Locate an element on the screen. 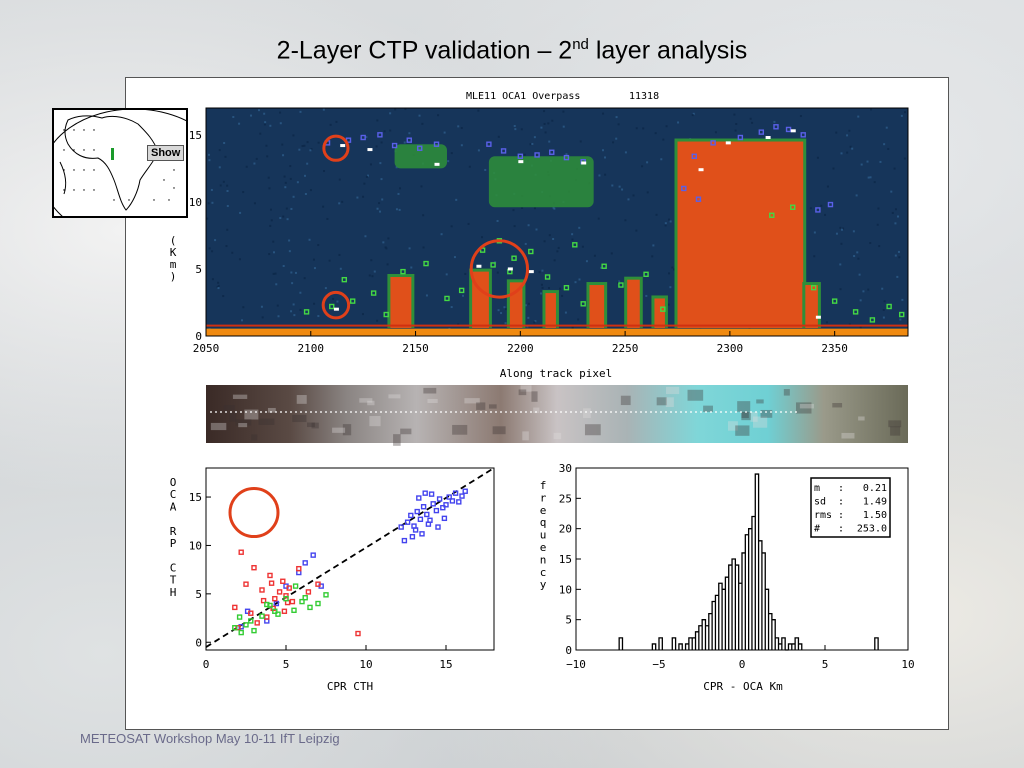 The image size is (1024, 768). globe-inset: Show is located at coordinates (120, 163).